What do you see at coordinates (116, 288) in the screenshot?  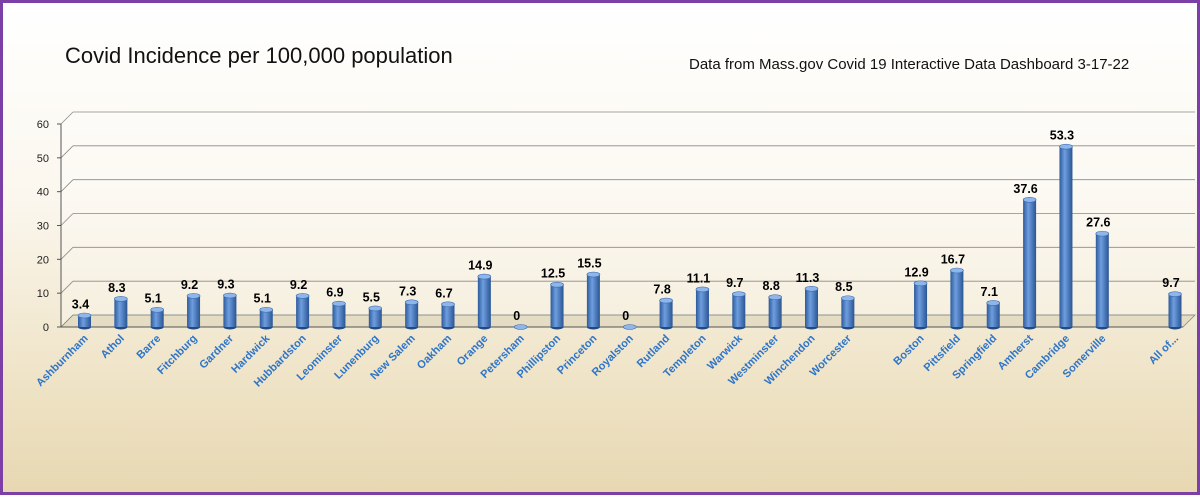 I see `data-label: 8.3` at bounding box center [116, 288].